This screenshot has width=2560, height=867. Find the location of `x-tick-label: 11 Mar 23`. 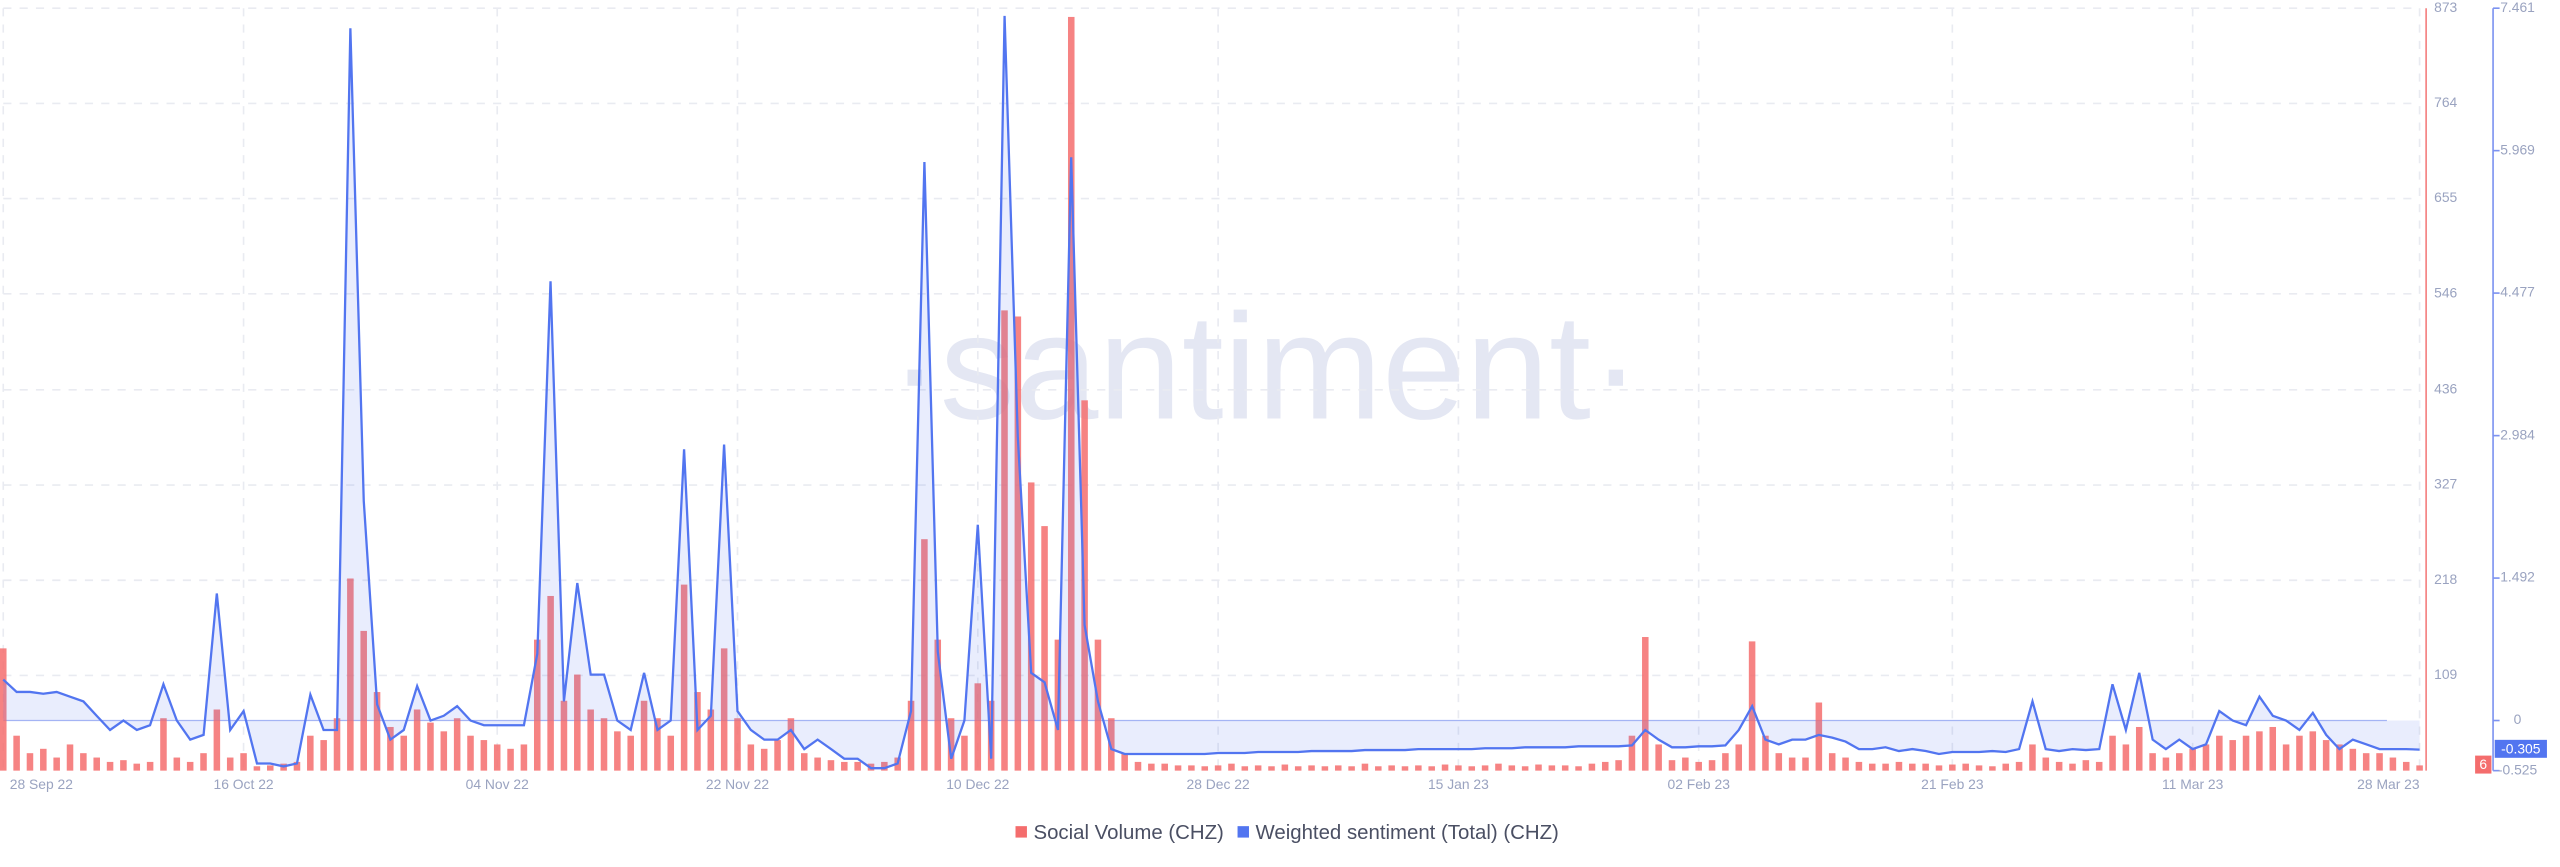

x-tick-label: 11 Mar 23 is located at coordinates (2193, 784).